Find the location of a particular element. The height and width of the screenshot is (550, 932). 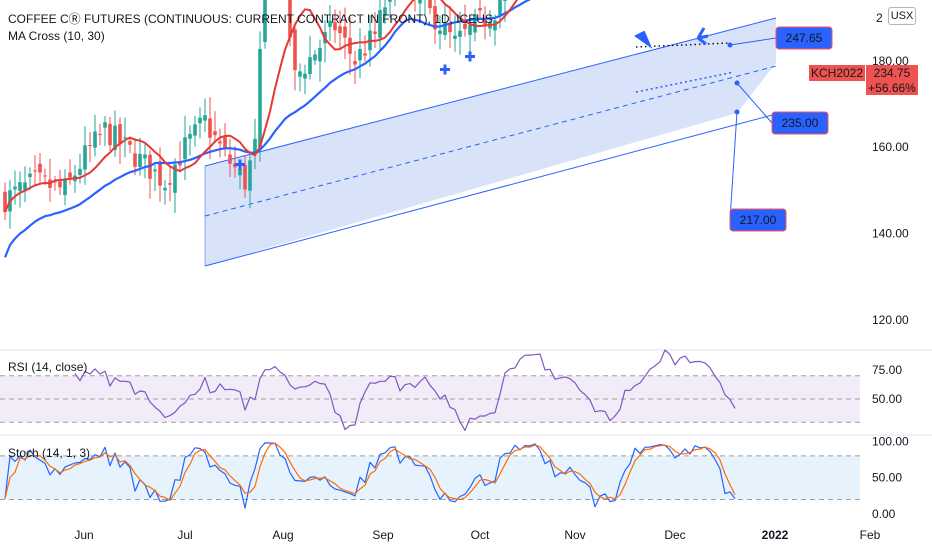

x-tick-label: Nov is located at coordinates (574, 535).